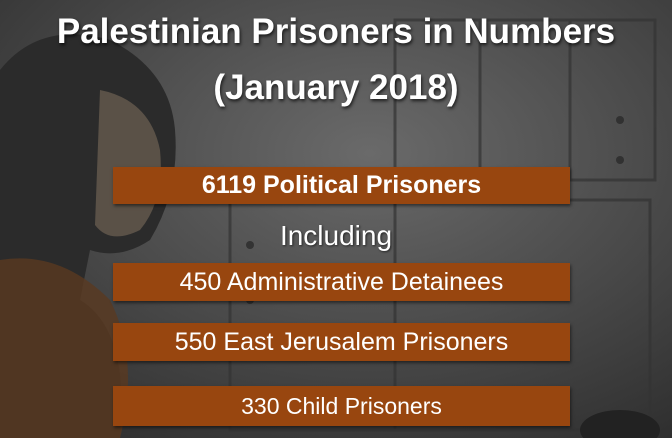 Image resolution: width=672 pixels, height=438 pixels. I want to click on connector: Including, so click(336, 235).